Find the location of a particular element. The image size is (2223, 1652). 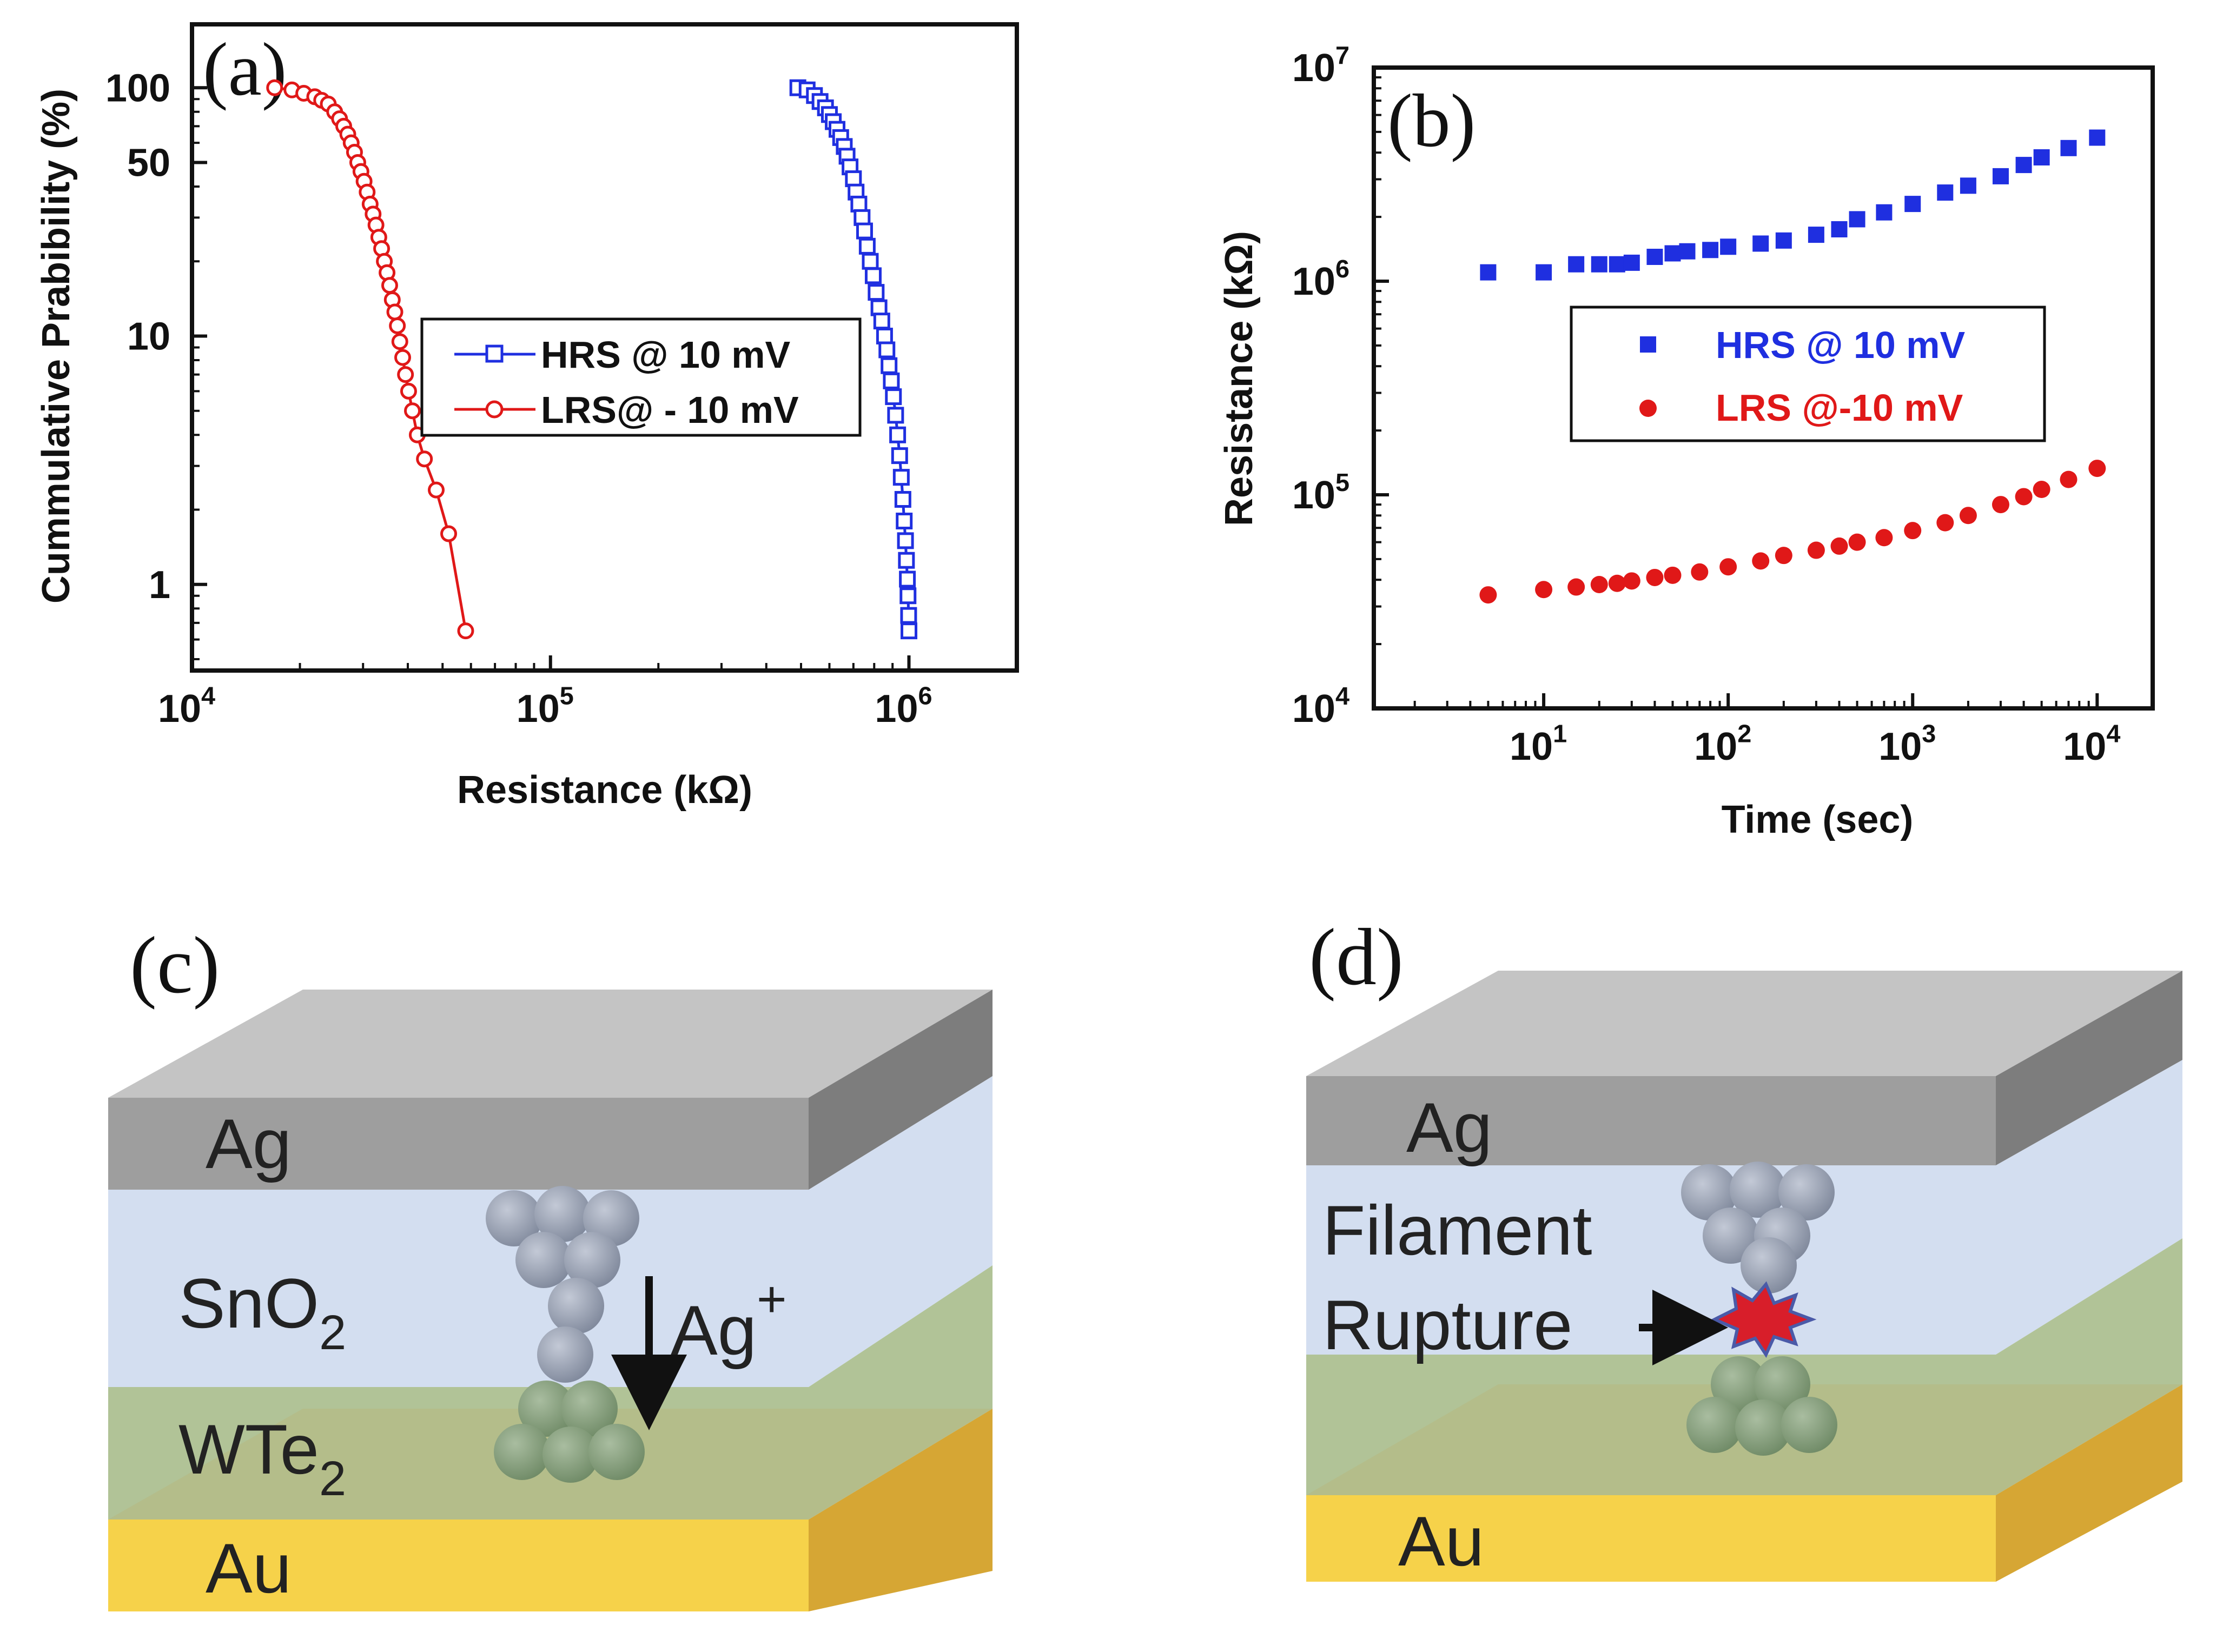

panel-d-label: (d) is located at coordinates (1356, 957).